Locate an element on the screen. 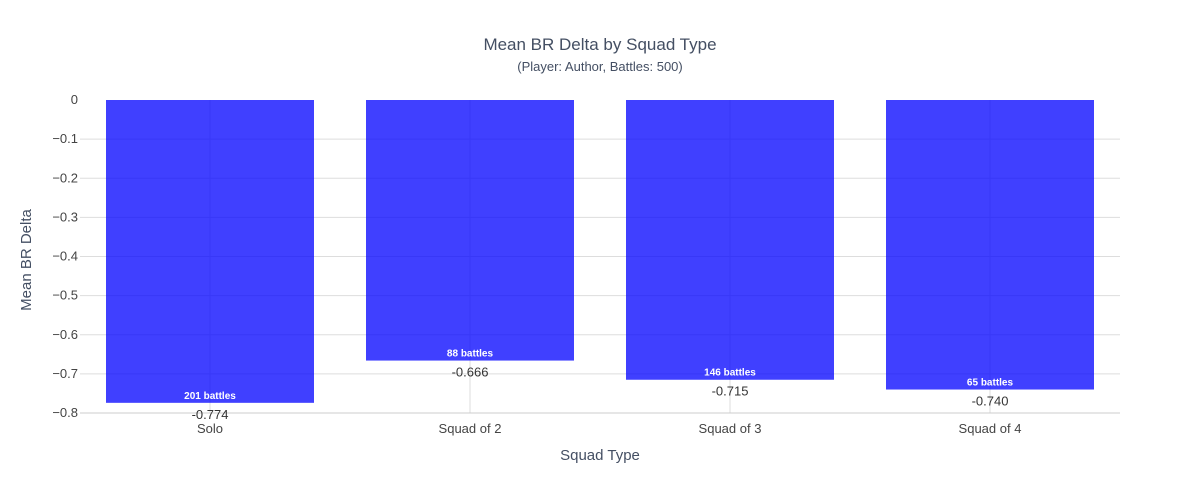 This screenshot has width=1200, height=500. bar-count-label: 88 battles is located at coordinates (470, 354).